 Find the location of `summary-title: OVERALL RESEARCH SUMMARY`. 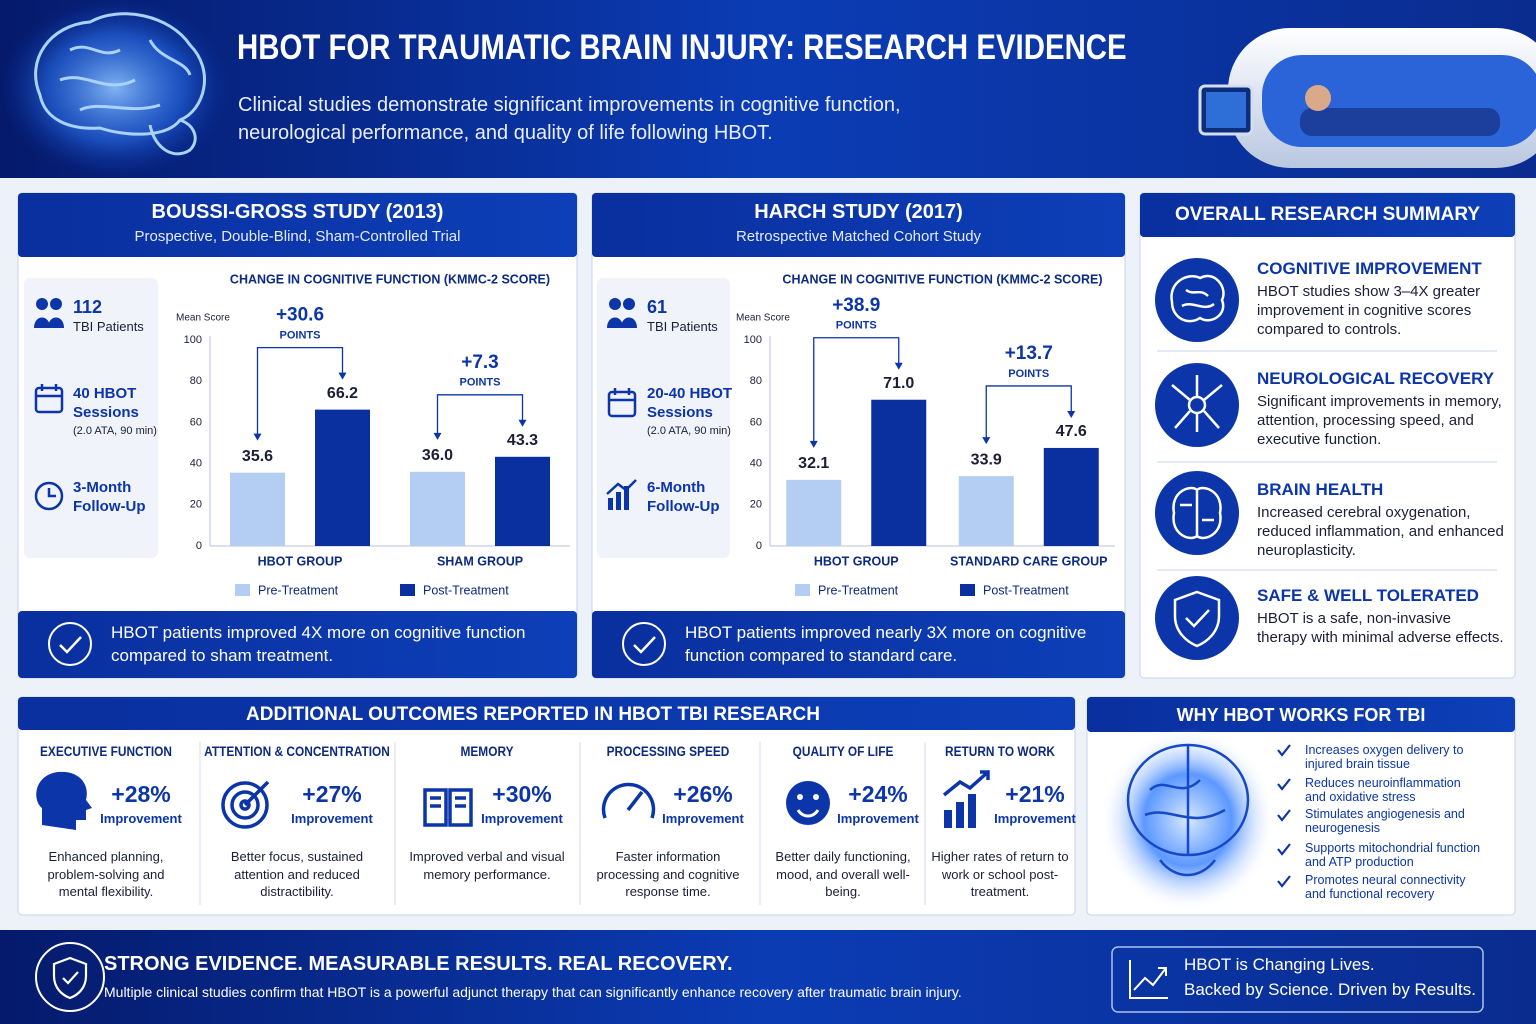

summary-title: OVERALL RESEARCH SUMMARY is located at coordinates (1327, 214).